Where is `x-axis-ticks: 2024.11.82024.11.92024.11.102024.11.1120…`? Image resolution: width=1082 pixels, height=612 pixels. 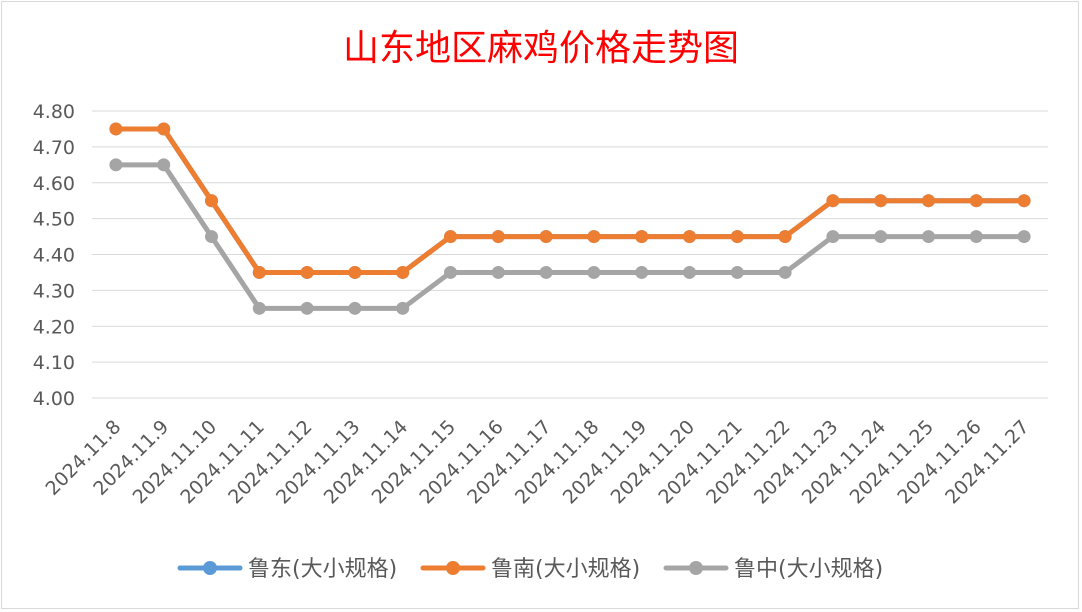
x-axis-ticks: 2024.11.82024.11.92024.11.102024.11.1120… is located at coordinates (537, 462).